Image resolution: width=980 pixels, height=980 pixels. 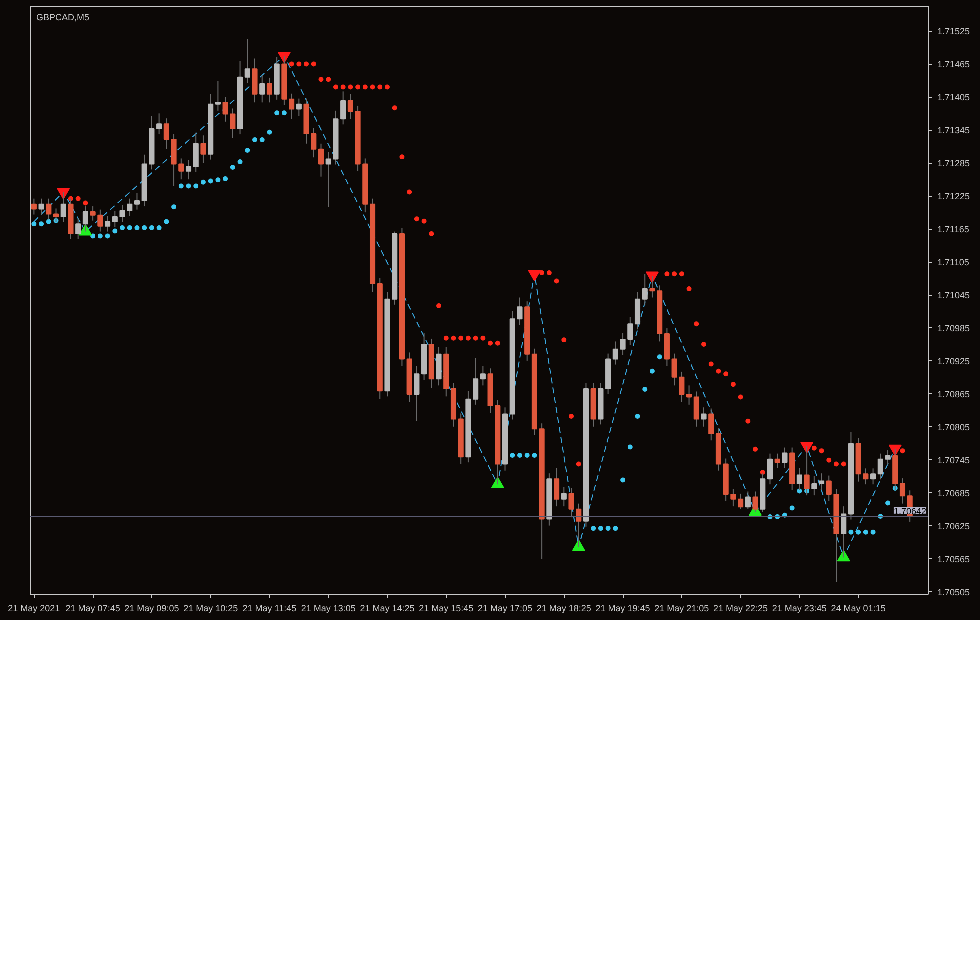 I want to click on y-tick-label: 1.70565, so click(x=954, y=559).